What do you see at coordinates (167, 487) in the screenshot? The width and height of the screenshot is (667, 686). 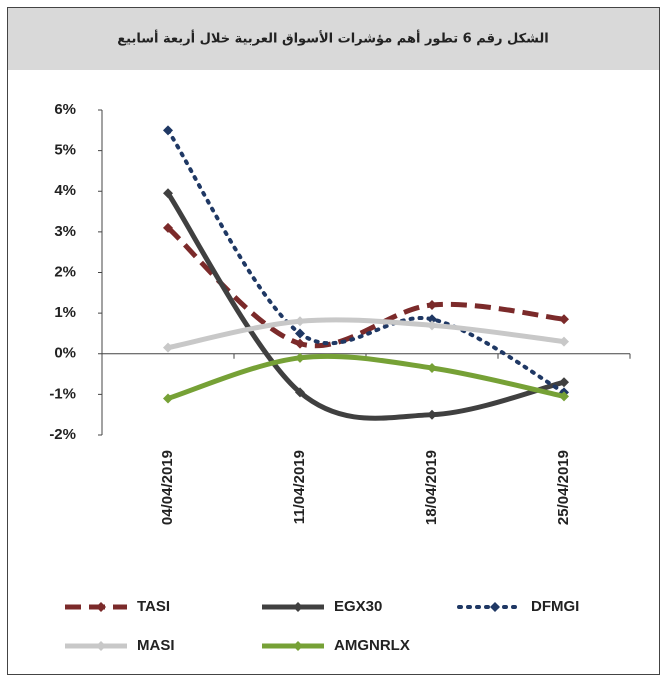 I see `x-tick-label: 04/04/2019` at bounding box center [167, 487].